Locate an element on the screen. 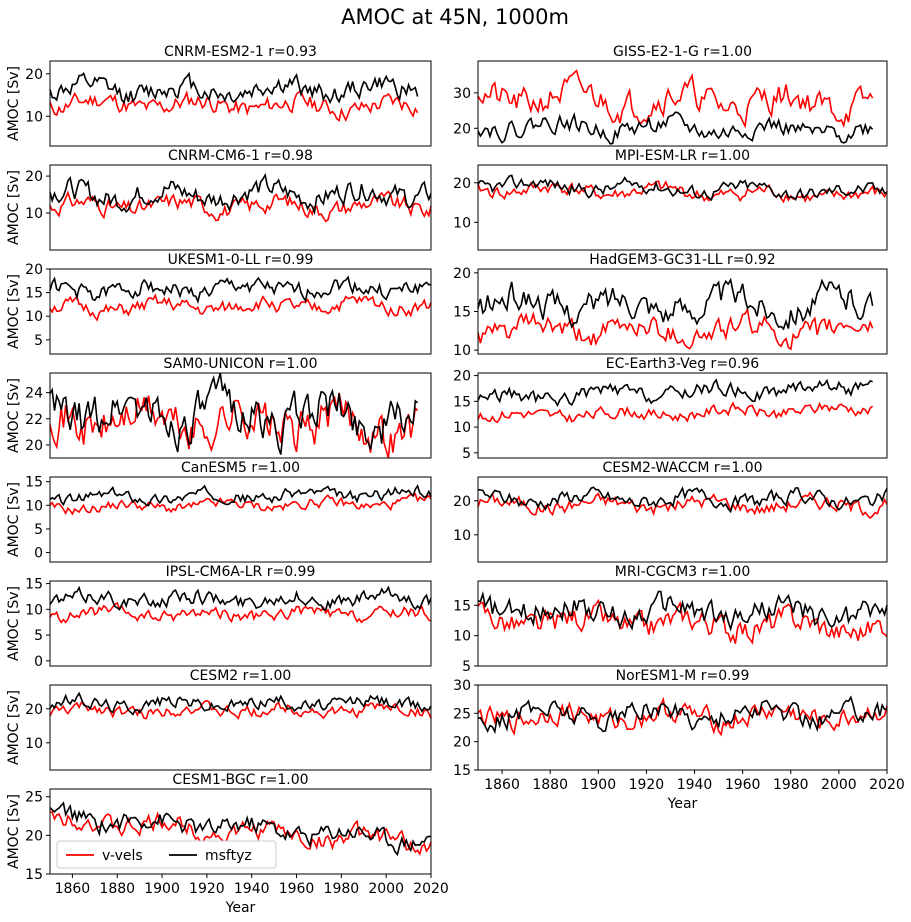 This screenshot has height=922, width=911. x-tick-label: 2000 is located at coordinates (839, 785).